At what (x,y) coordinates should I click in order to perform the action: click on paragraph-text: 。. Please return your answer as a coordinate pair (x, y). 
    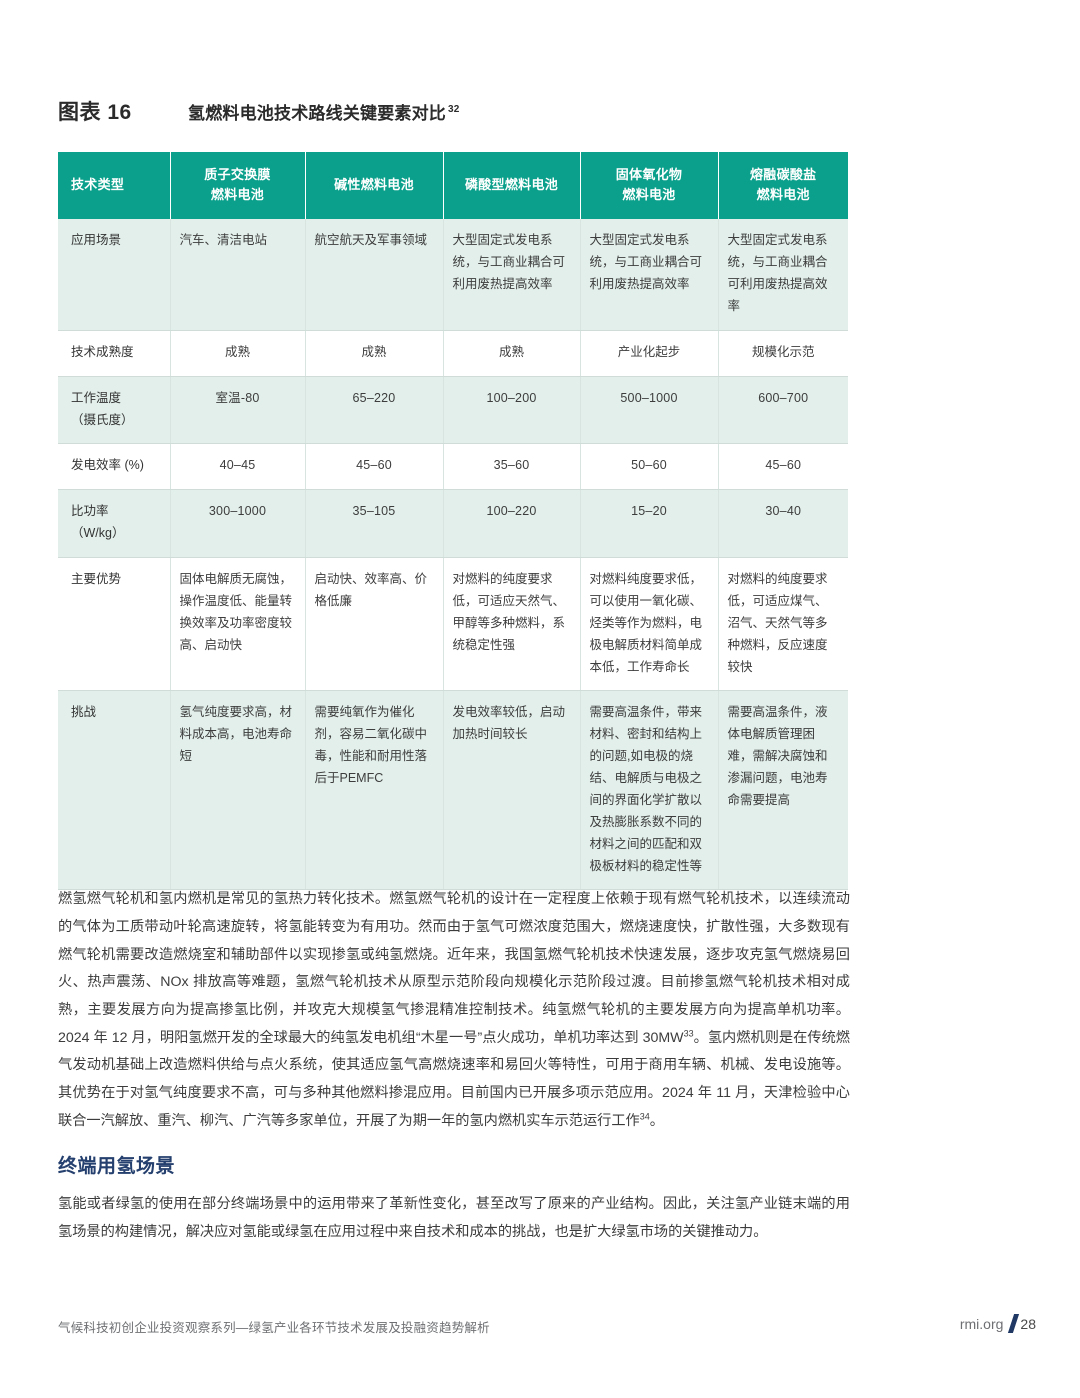
    Looking at the image, I should click on (656, 1120).